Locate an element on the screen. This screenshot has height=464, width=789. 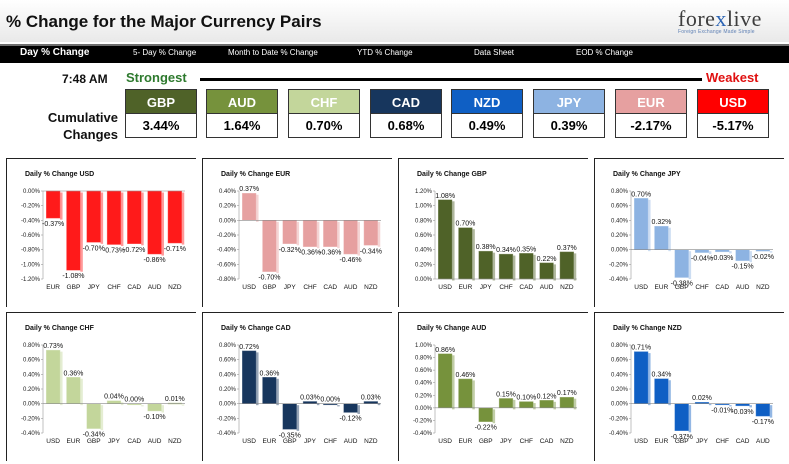
chart-title: Daily % Change GBP is located at coordinates (452, 174).